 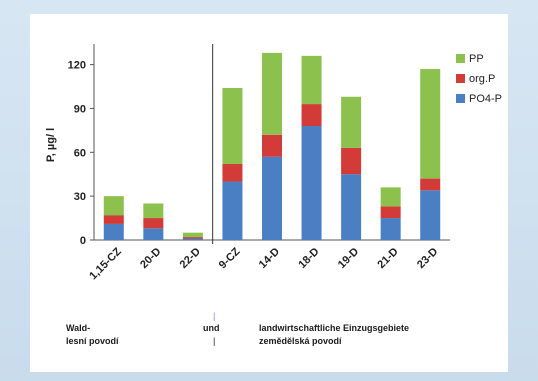 What do you see at coordinates (80, 197) in the screenshot?
I see `y-tick-label-1: 30` at bounding box center [80, 197].